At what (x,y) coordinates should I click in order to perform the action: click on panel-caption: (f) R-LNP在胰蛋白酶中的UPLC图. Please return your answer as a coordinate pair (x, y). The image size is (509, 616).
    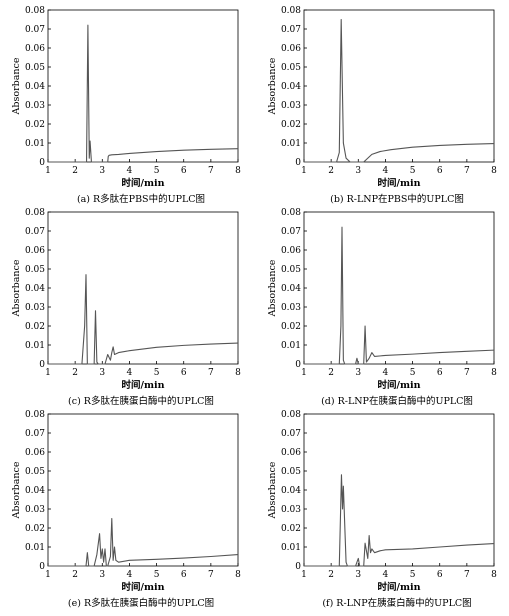
    Looking at the image, I should click on (396, 603).